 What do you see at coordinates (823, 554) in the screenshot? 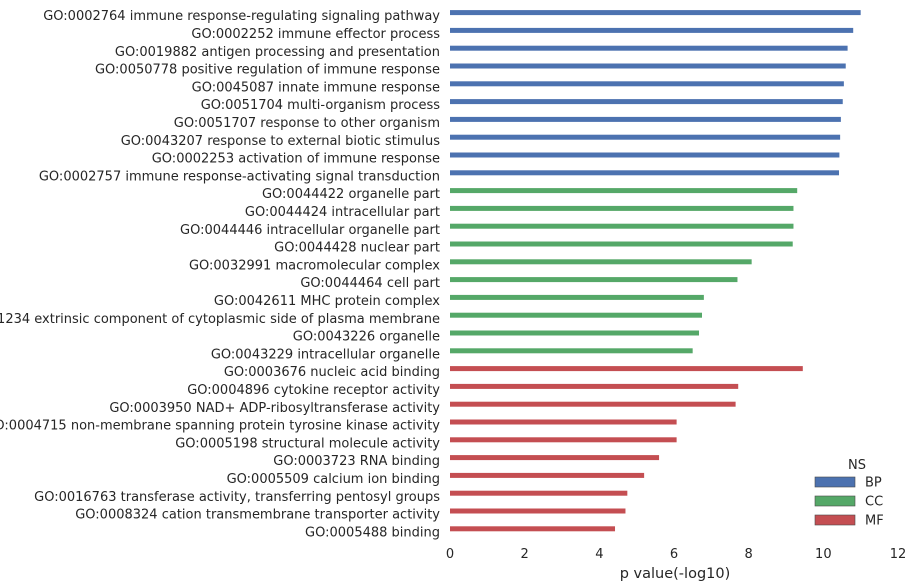
I see `x-tick-label: 10` at bounding box center [823, 554].